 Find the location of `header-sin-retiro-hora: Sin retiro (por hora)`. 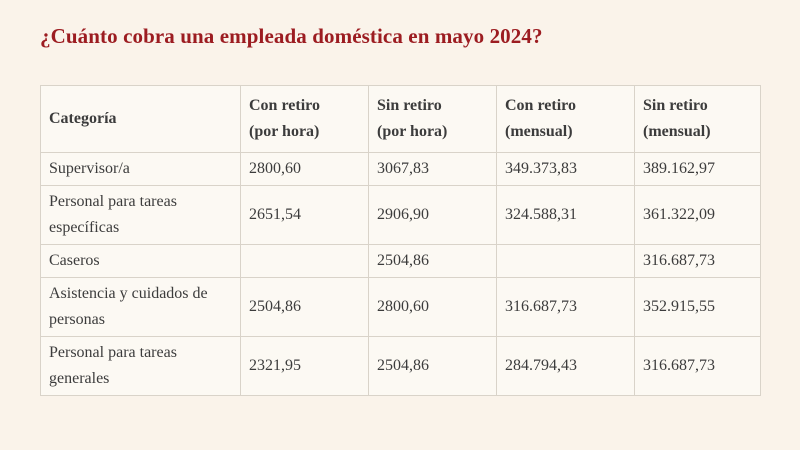

header-sin-retiro-hora: Sin retiro (por hora) is located at coordinates (432, 119).